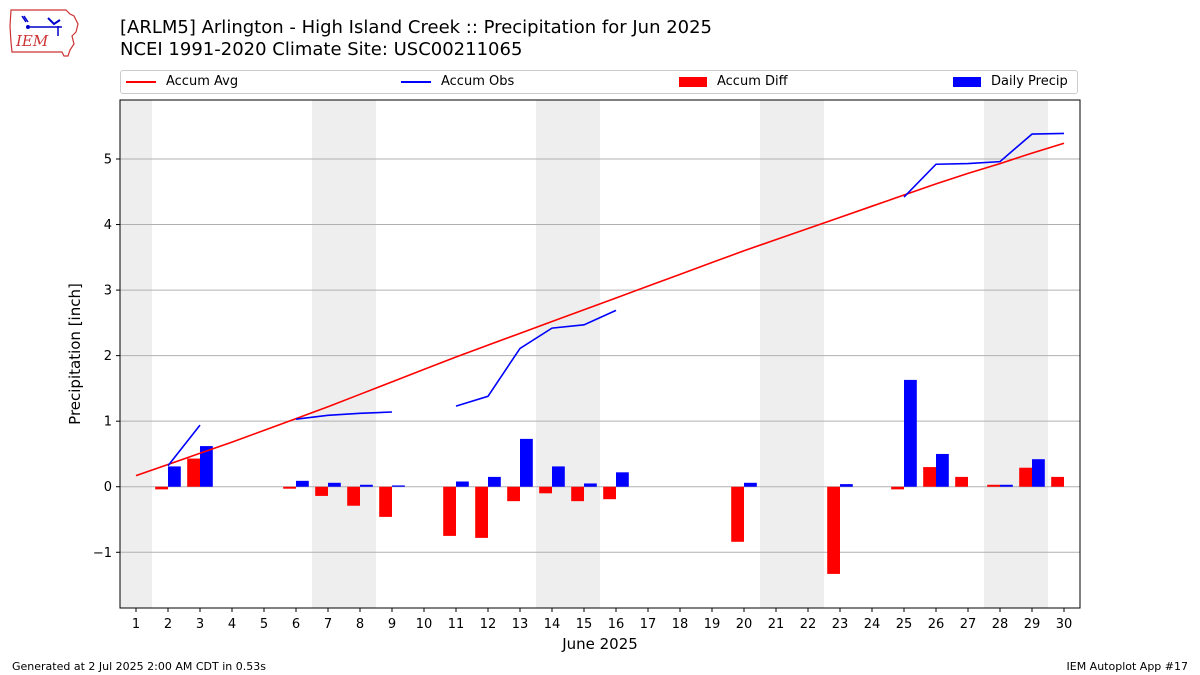  Describe the element at coordinates (200, 624) in the screenshot. I see `x-tick-label: 3` at that location.